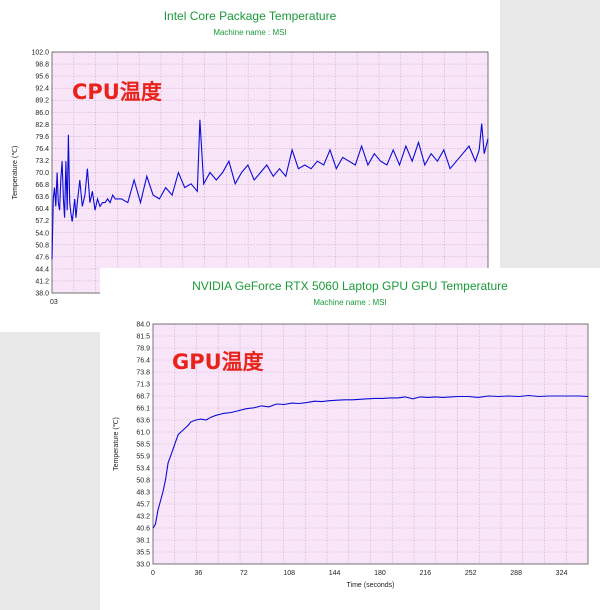  What do you see at coordinates (143, 505) in the screenshot?
I see `y-tick-label: 45.7` at bounding box center [143, 505].